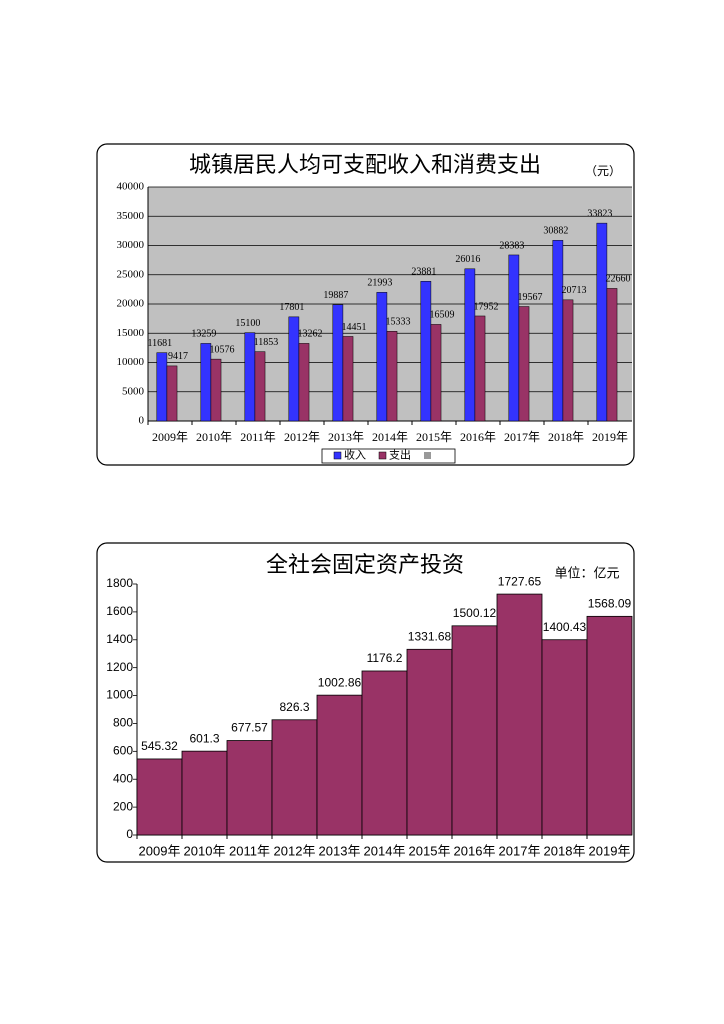 The image size is (724, 1024). What do you see at coordinates (555, 231) in the screenshot?
I see `value-label: 30882` at bounding box center [555, 231].